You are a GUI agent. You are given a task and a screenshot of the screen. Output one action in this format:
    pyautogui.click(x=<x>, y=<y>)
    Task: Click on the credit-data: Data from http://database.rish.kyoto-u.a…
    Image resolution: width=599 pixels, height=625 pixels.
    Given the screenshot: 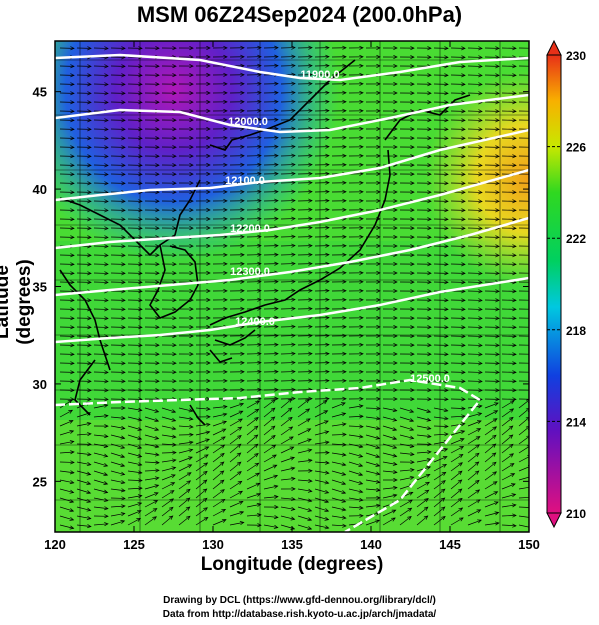 What is the action you would take?
    pyautogui.click(x=299, y=614)
    